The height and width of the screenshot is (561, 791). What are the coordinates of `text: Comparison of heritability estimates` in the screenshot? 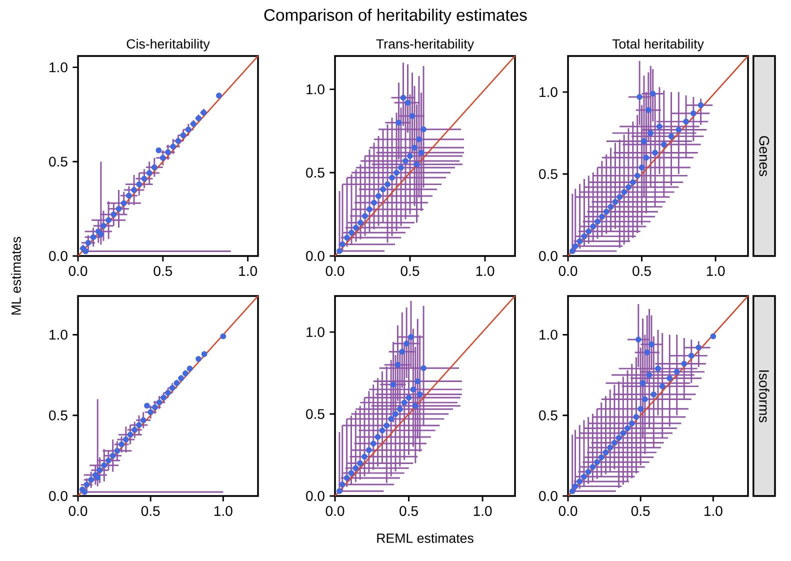 It's located at (395, 16).